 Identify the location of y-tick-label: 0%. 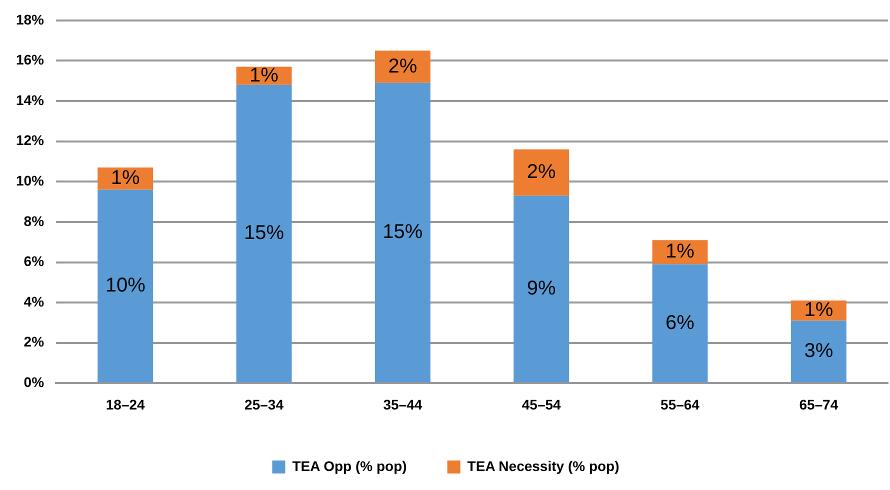
(34, 382).